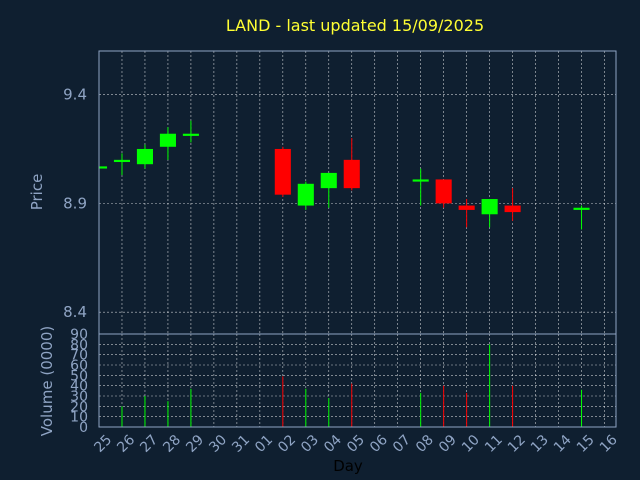  I want to click on volume-tick-label: 80, so click(79, 345).